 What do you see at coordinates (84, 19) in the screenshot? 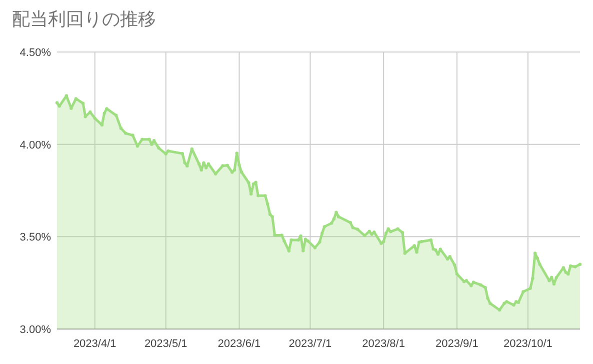
I see `title: 配当利回りの推移` at bounding box center [84, 19].